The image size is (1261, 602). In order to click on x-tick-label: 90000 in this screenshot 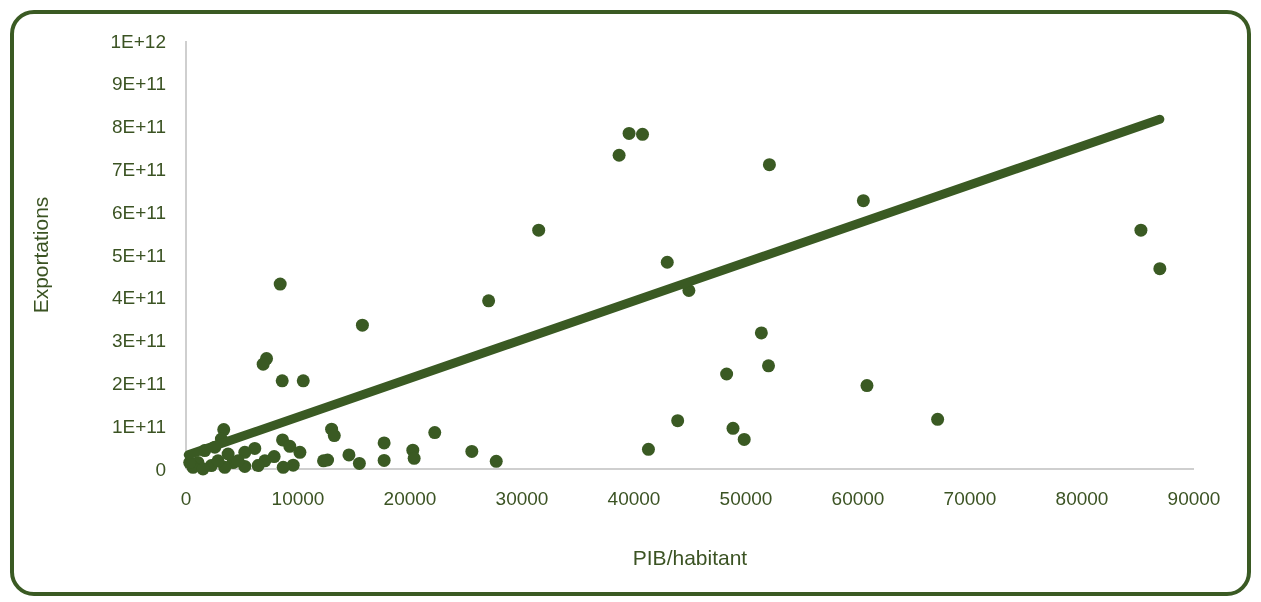, I will do `click(1194, 498)`.